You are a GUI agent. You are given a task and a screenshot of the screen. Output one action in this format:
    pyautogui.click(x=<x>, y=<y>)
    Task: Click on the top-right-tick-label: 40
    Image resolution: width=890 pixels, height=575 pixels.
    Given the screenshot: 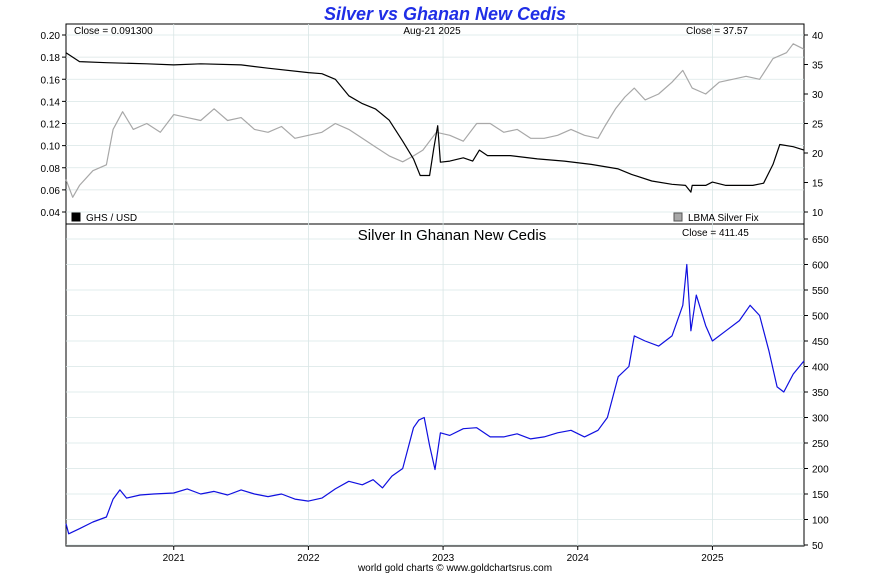 What is the action you would take?
    pyautogui.click(x=818, y=36)
    